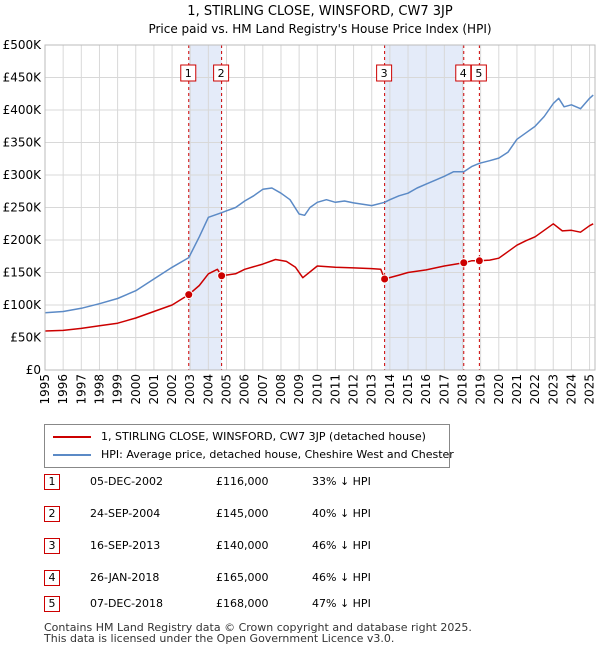 The width and height of the screenshot is (600, 650). What do you see at coordinates (341, 603) in the screenshot?
I see `transaction-hpi-diff: 47% ↓ HPI` at bounding box center [341, 603].